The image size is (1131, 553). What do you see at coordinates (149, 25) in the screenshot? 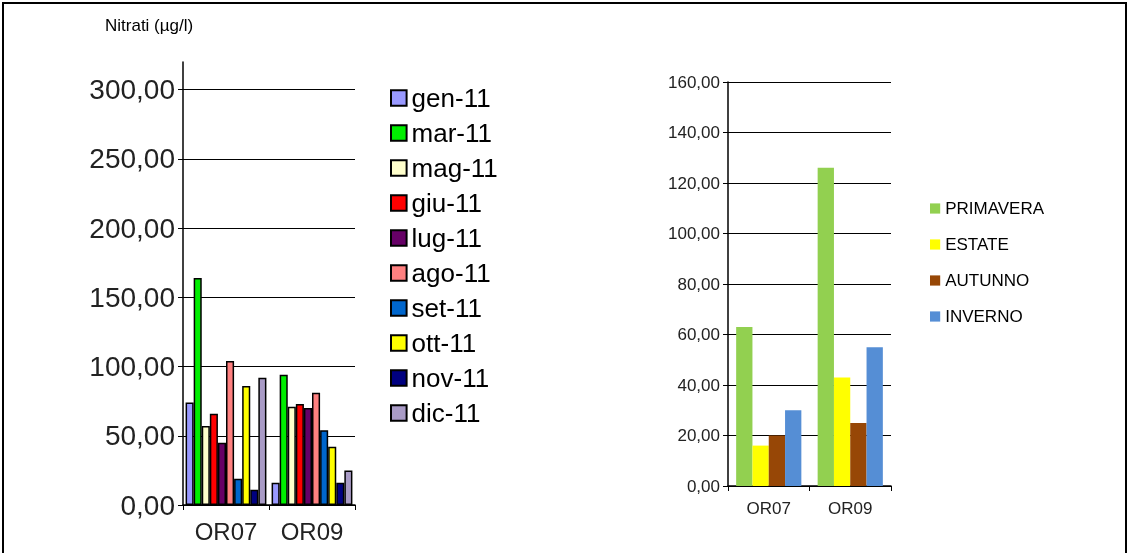
I see `y-axis-title: Nitrati (µg/l)` at bounding box center [149, 25].